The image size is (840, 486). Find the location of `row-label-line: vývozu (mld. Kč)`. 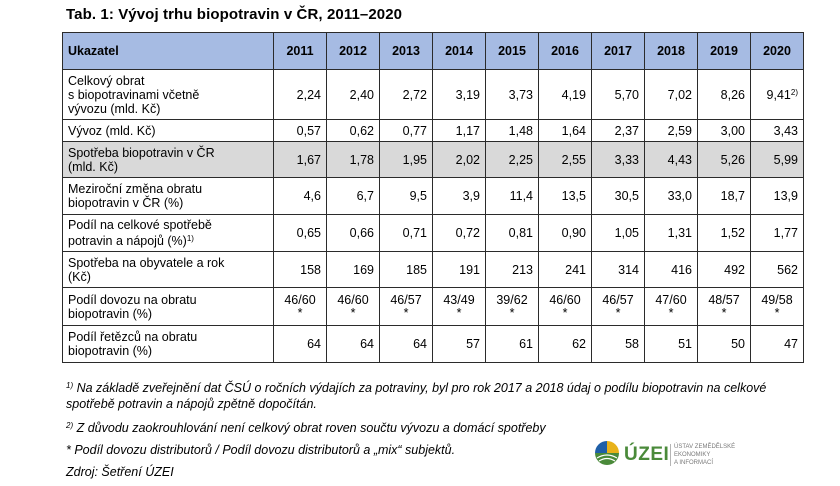

row-label-line: vývozu (mld. Kč) is located at coordinates (114, 108).